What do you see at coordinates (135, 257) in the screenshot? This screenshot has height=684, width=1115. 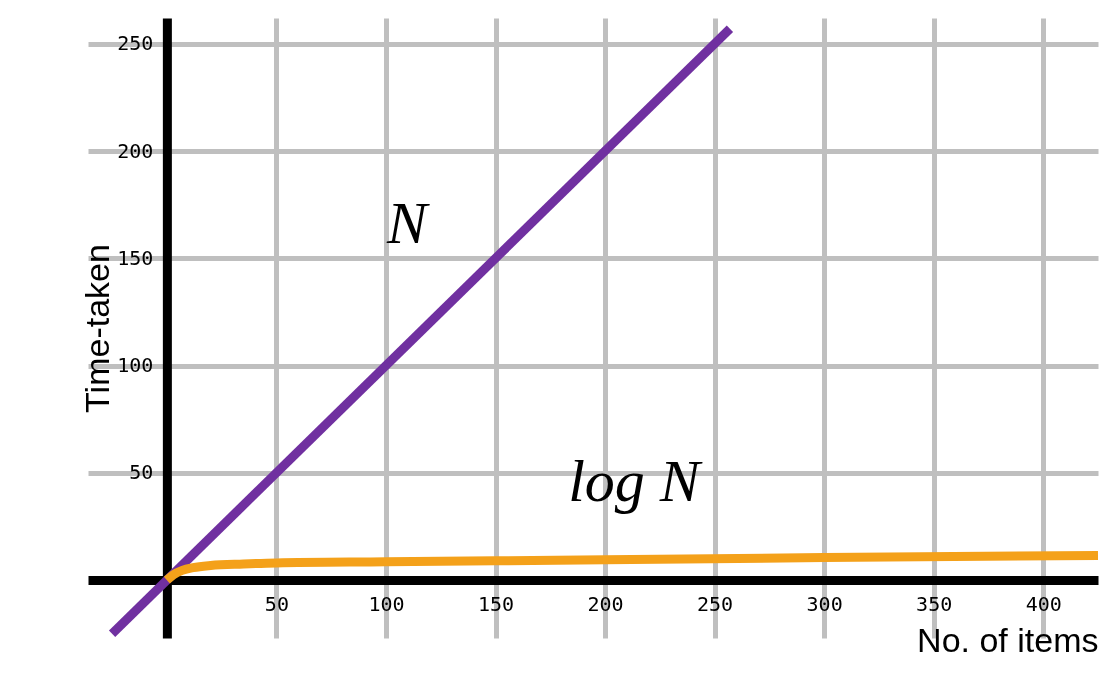 I see `y-tick-label: 150` at bounding box center [135, 257].